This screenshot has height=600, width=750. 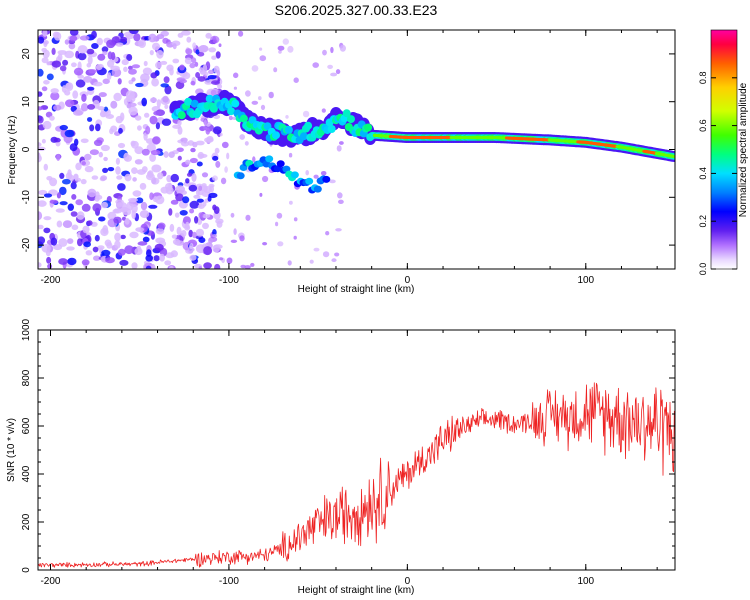 What do you see at coordinates (703, 221) in the screenshot?
I see `colorbar-tick-label: 0.2` at bounding box center [703, 221].